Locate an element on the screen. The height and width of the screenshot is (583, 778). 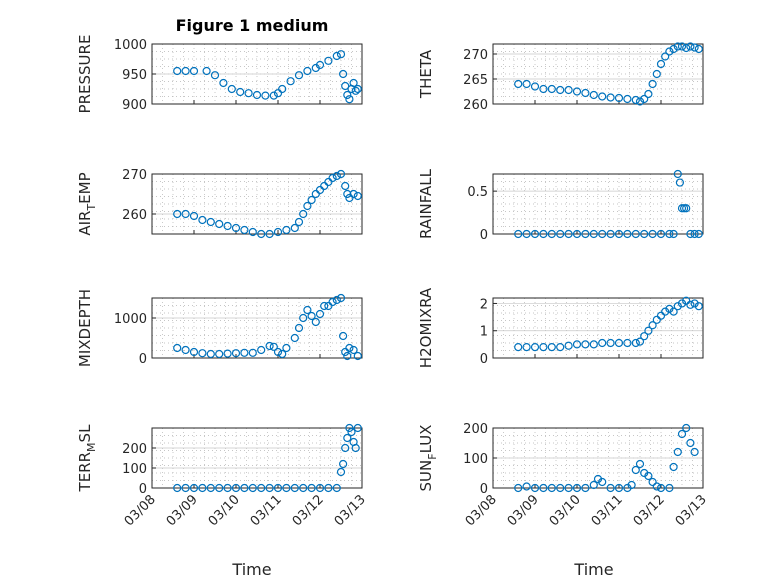
x-tick-label: 03/12 is located at coordinates (308, 510).